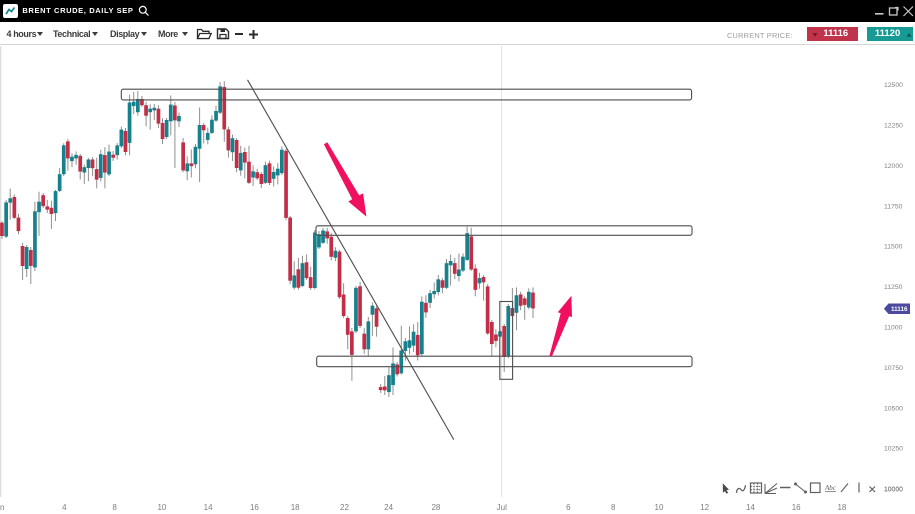  I want to click on svg-text: Jul, so click(502, 507).